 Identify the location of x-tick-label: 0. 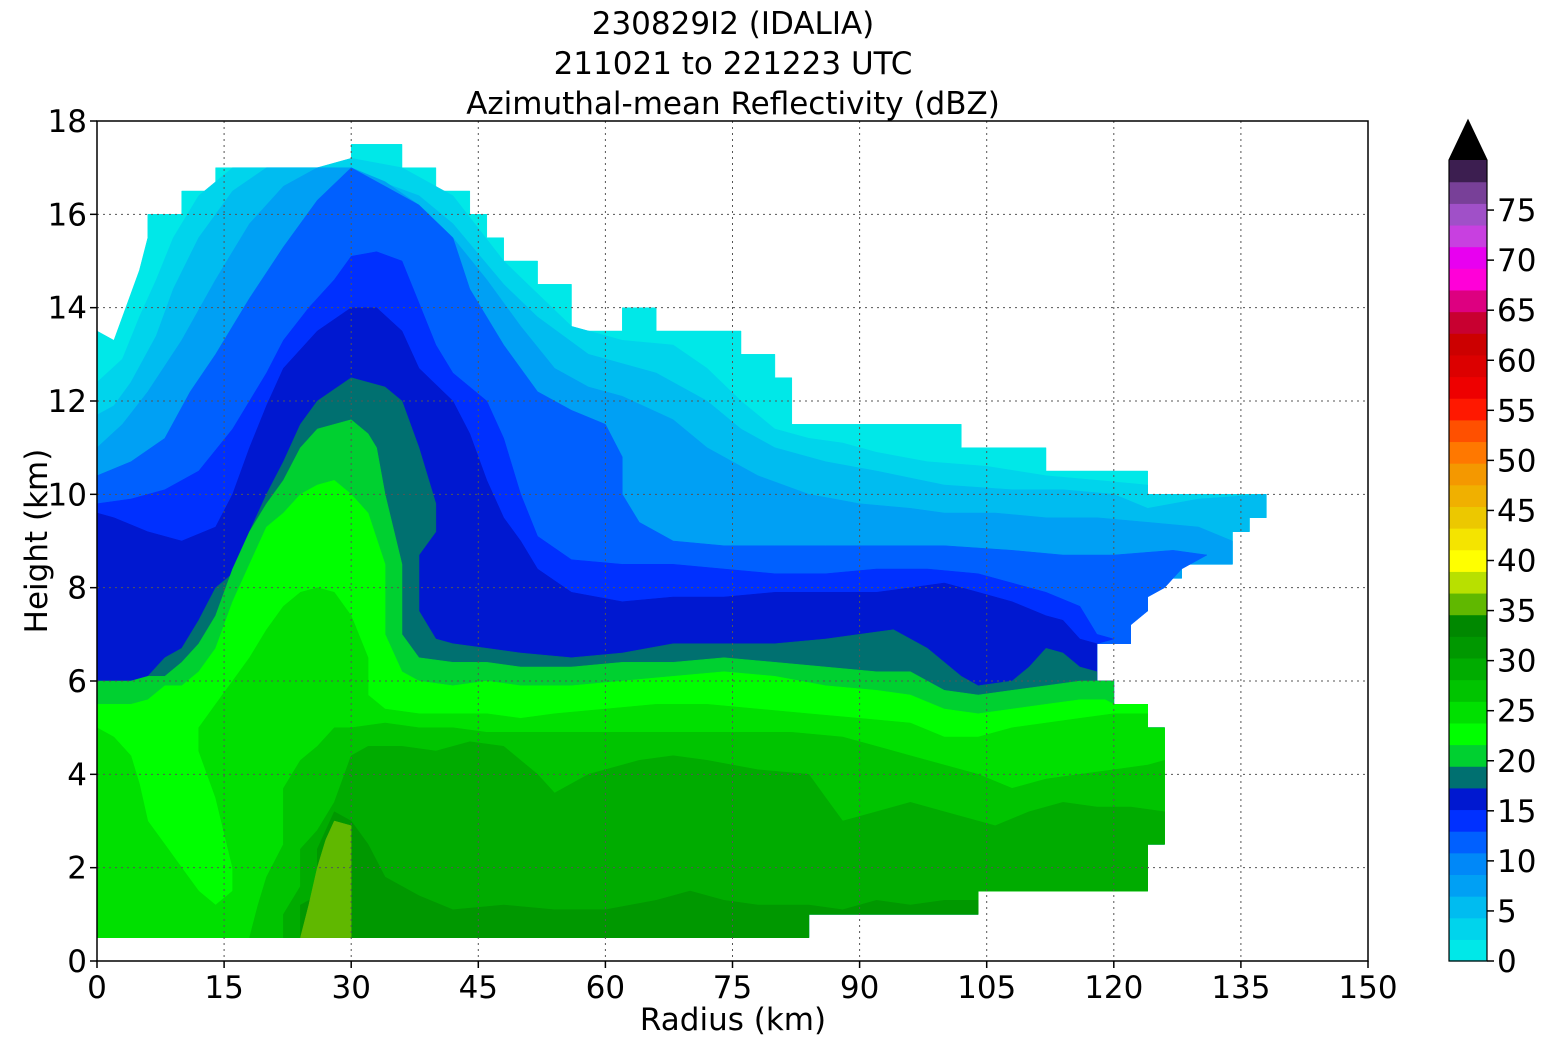
(97, 988).